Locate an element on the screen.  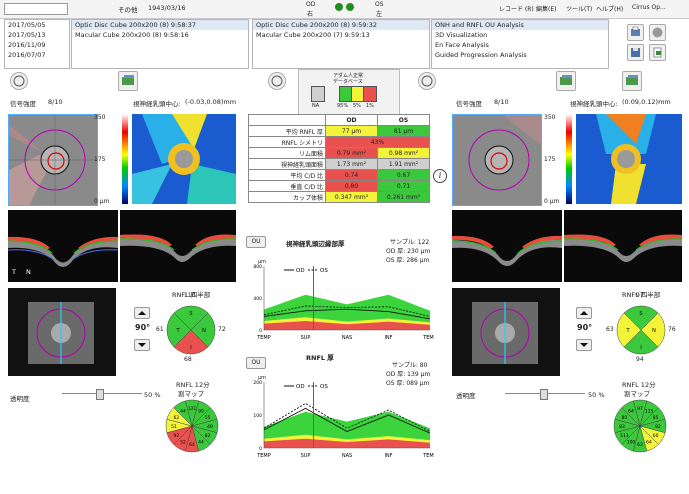
od-indicator is located at coordinates (339, 7).